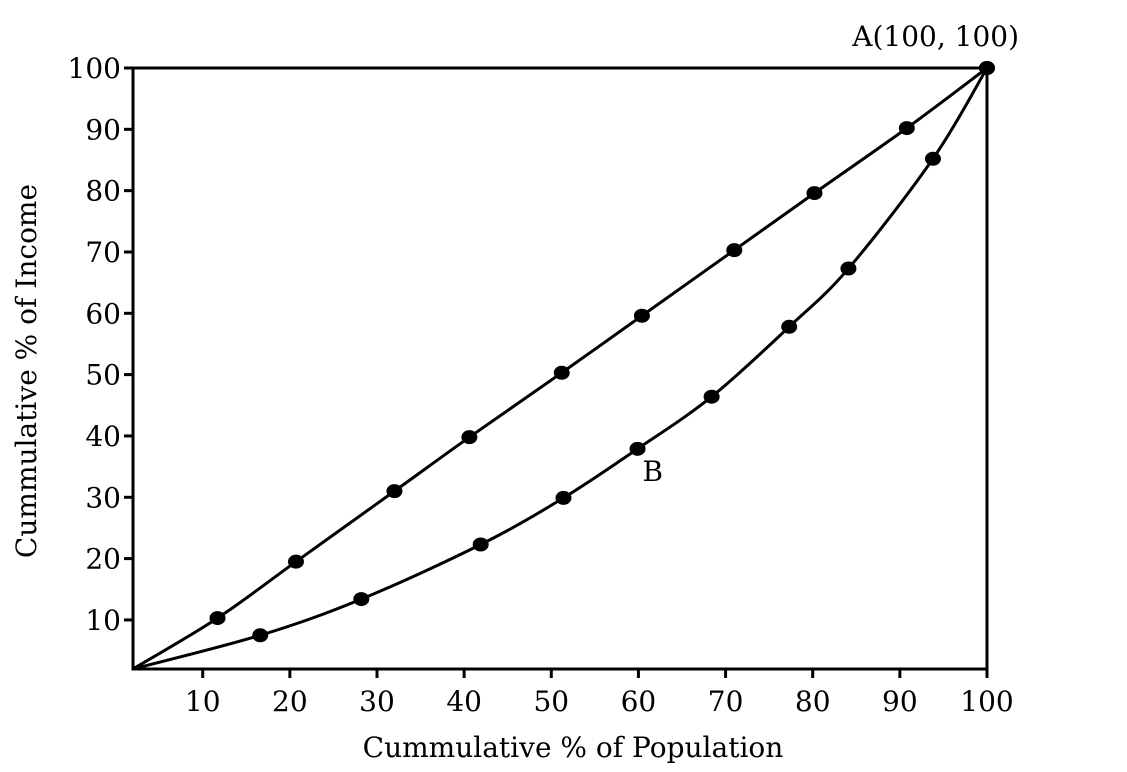 This screenshot has height=772, width=1127. What do you see at coordinates (935, 36) in the screenshot?
I see `annotation-point-a: A(100, 100)` at bounding box center [935, 36].